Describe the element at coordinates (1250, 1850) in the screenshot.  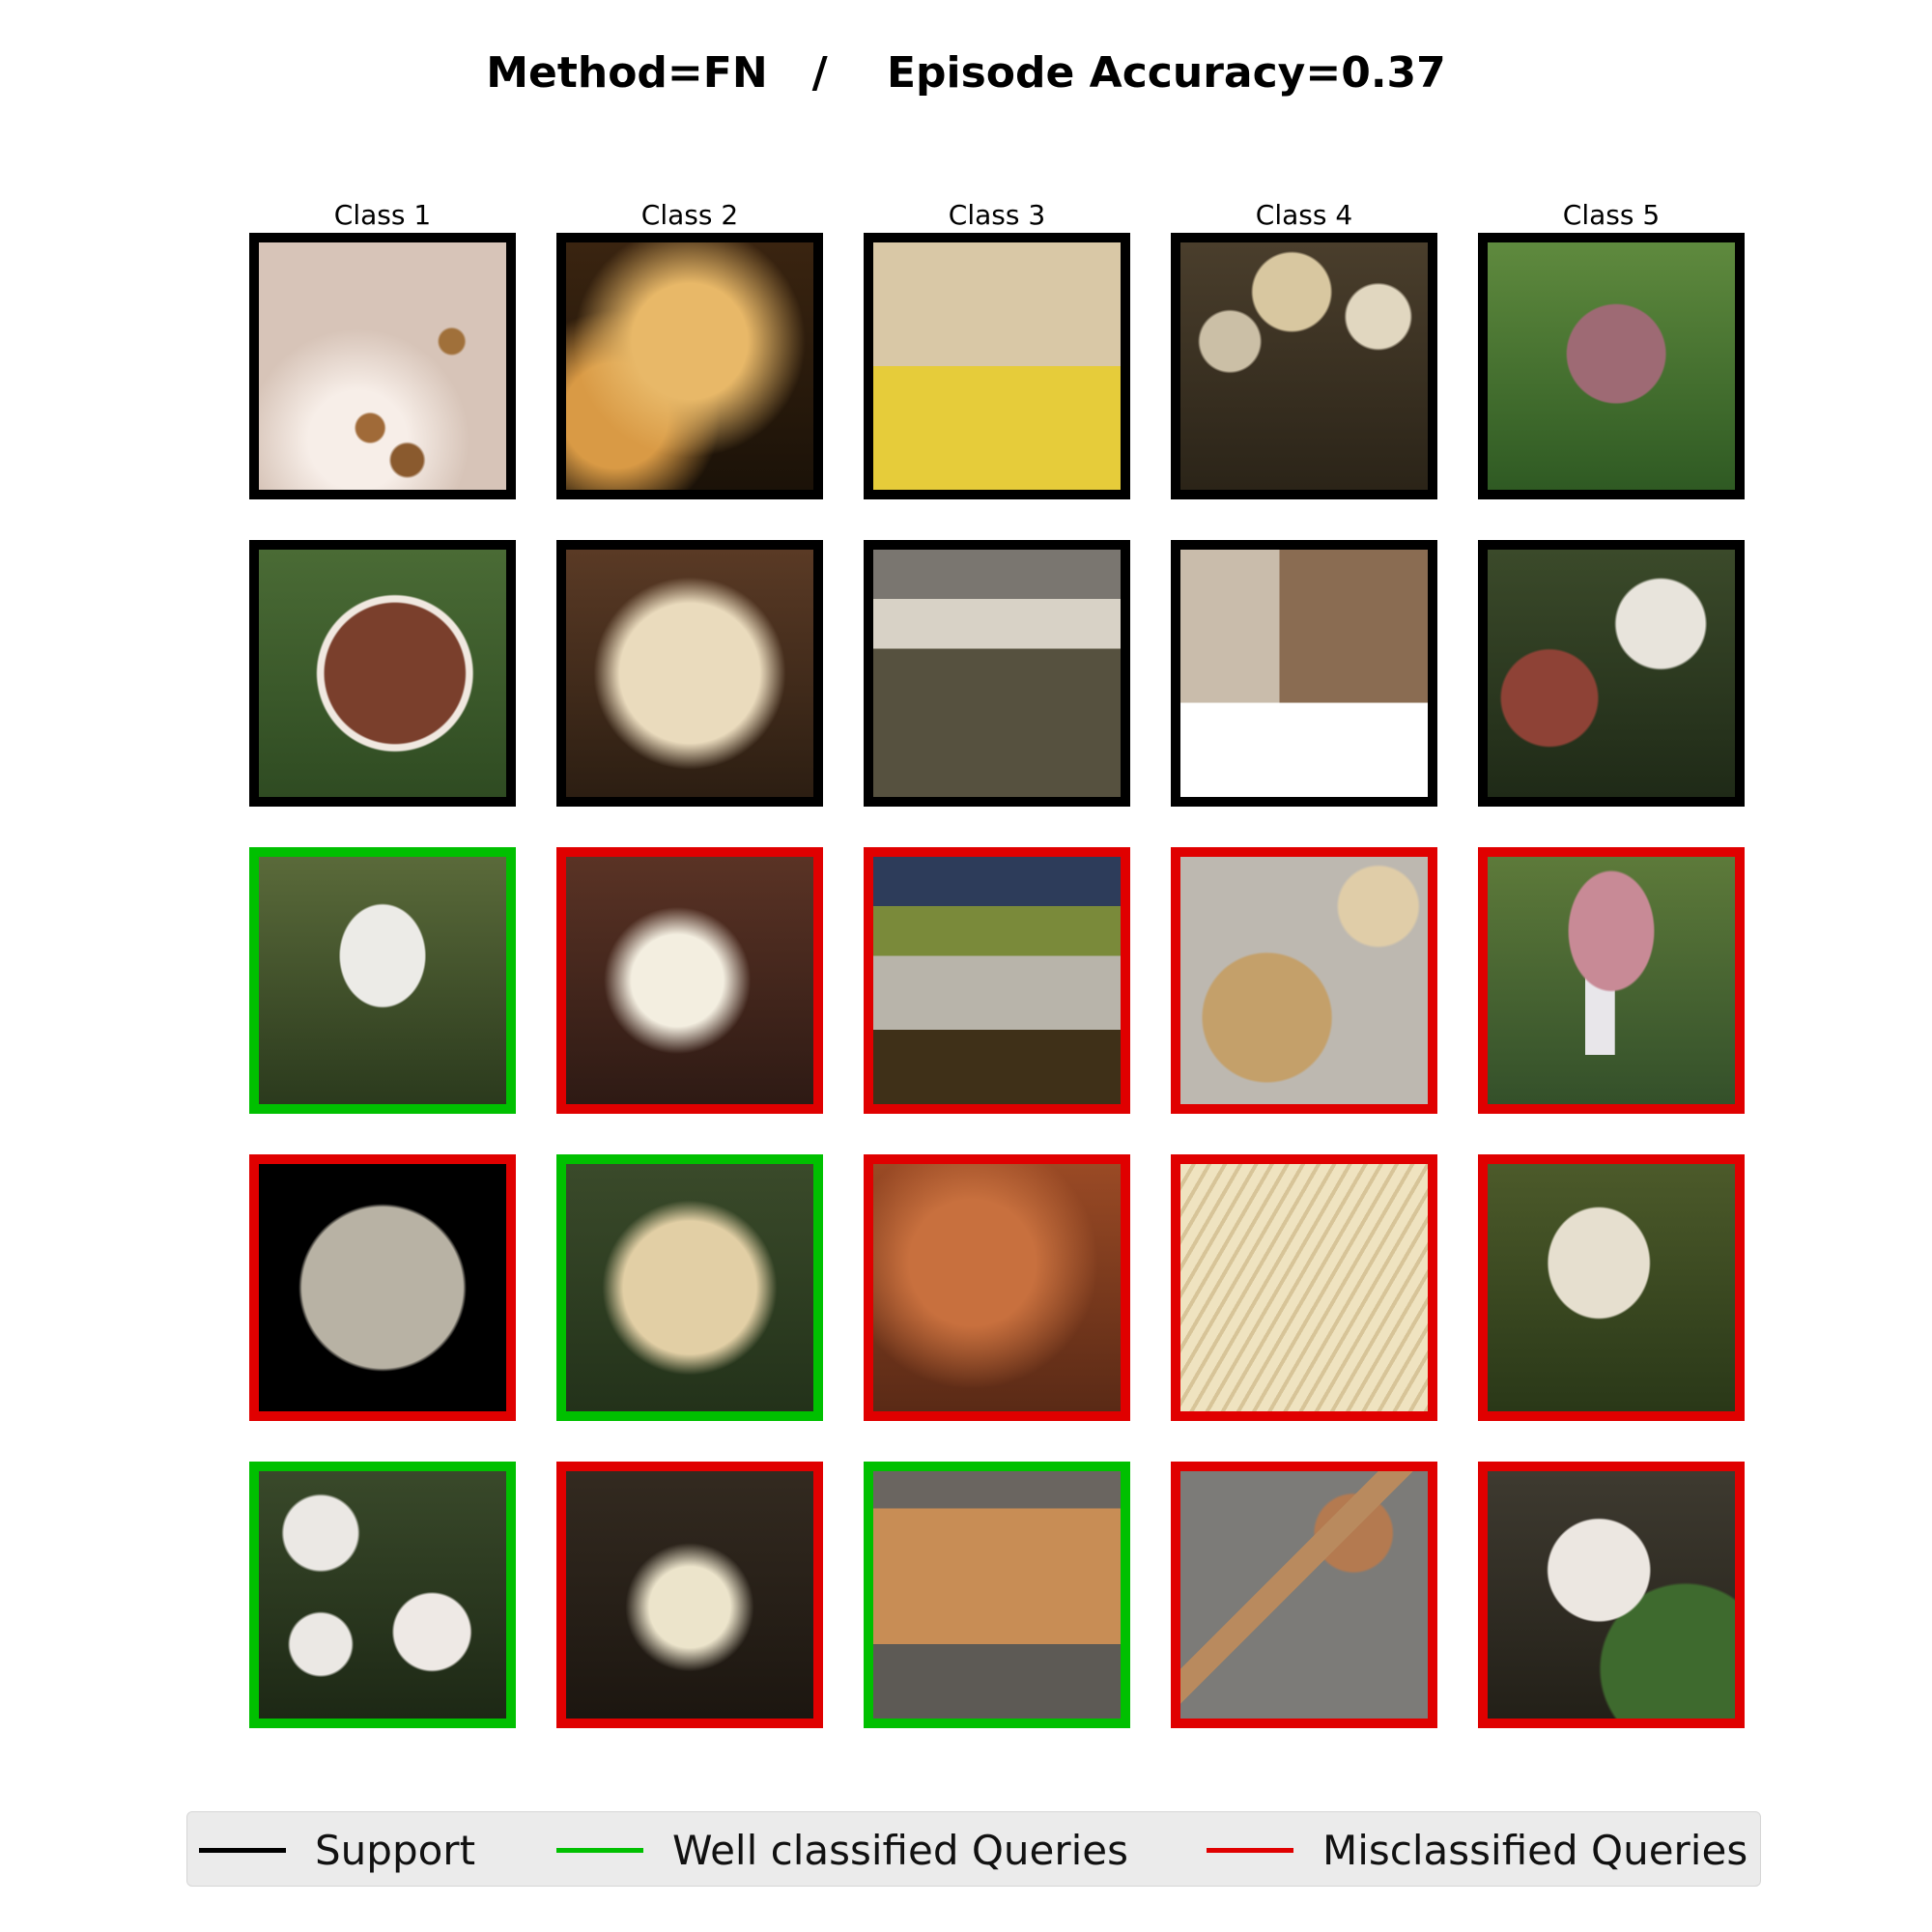
I see `legend-line-misclassified` at that location.